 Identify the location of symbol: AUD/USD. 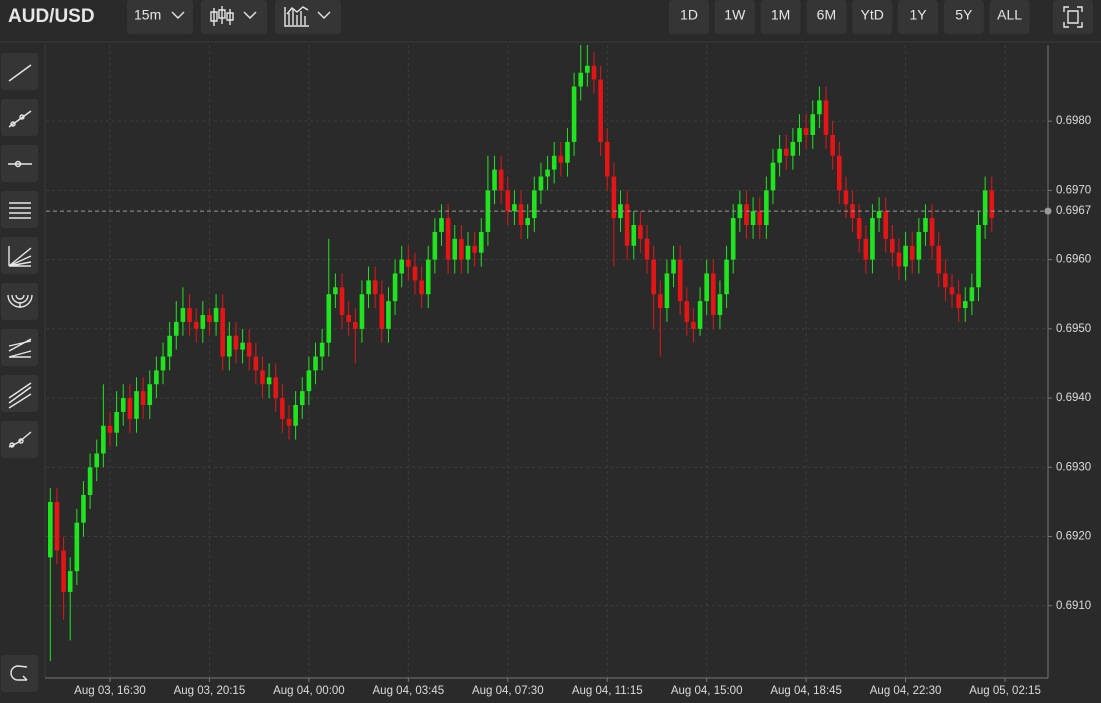
(51, 16).